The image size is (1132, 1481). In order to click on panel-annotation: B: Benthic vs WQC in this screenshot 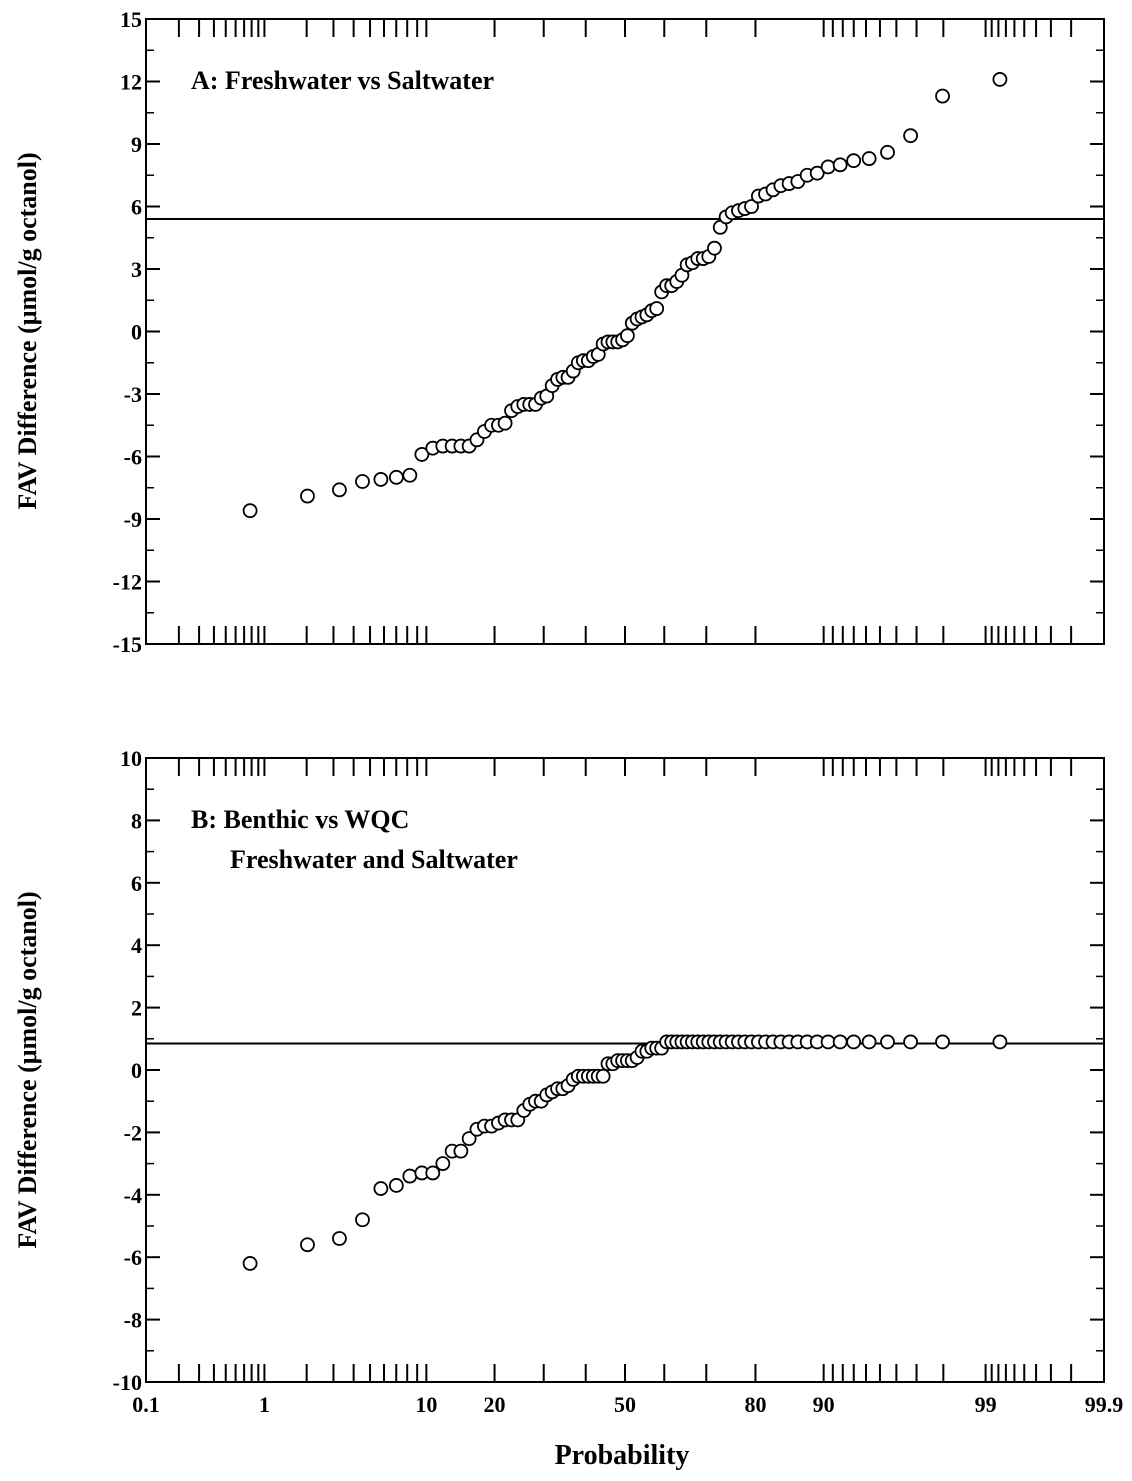, I will do `click(300, 819)`.